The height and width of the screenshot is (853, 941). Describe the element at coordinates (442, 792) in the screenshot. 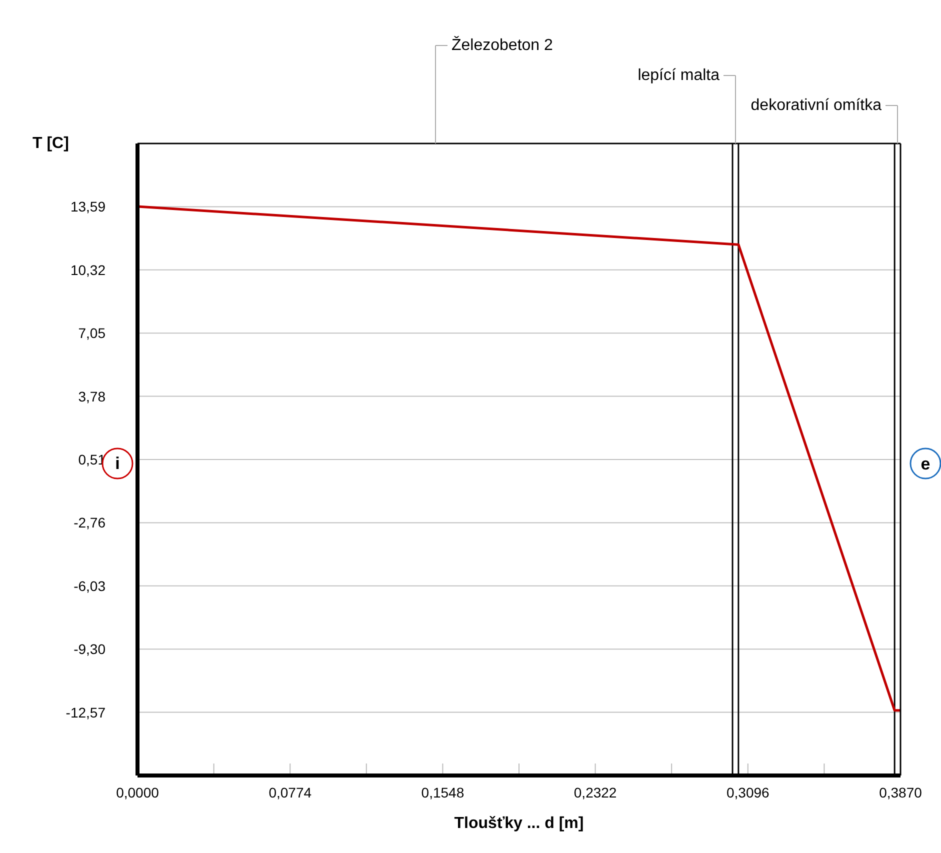

I see `x-tick-label: 0,1548` at that location.